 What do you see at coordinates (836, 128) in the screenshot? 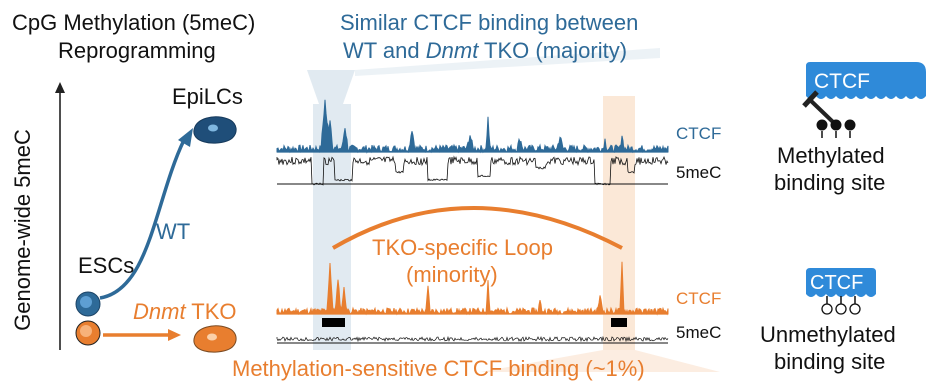
I see `methylated-cpg-icon` at bounding box center [836, 128].